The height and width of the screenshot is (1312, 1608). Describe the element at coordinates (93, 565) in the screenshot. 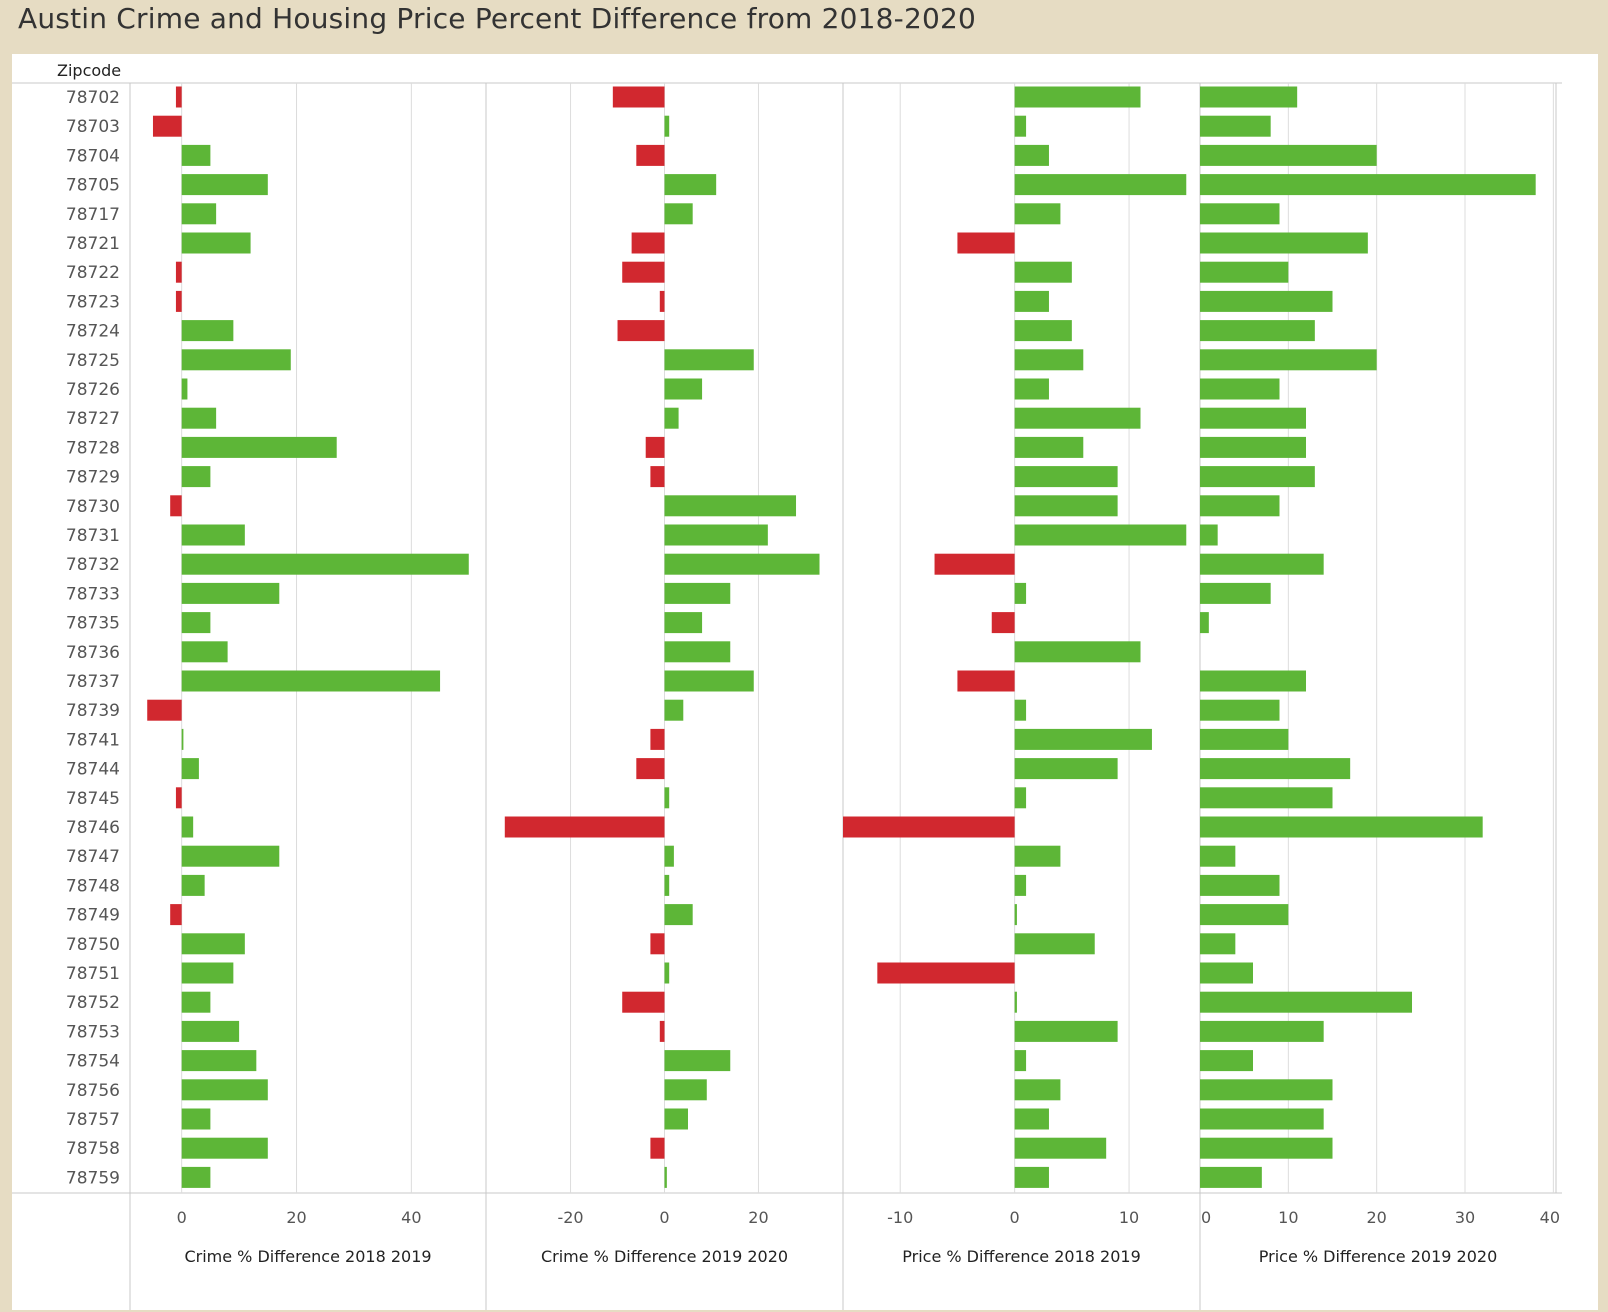

I see `zipcode-label: 78732` at that location.